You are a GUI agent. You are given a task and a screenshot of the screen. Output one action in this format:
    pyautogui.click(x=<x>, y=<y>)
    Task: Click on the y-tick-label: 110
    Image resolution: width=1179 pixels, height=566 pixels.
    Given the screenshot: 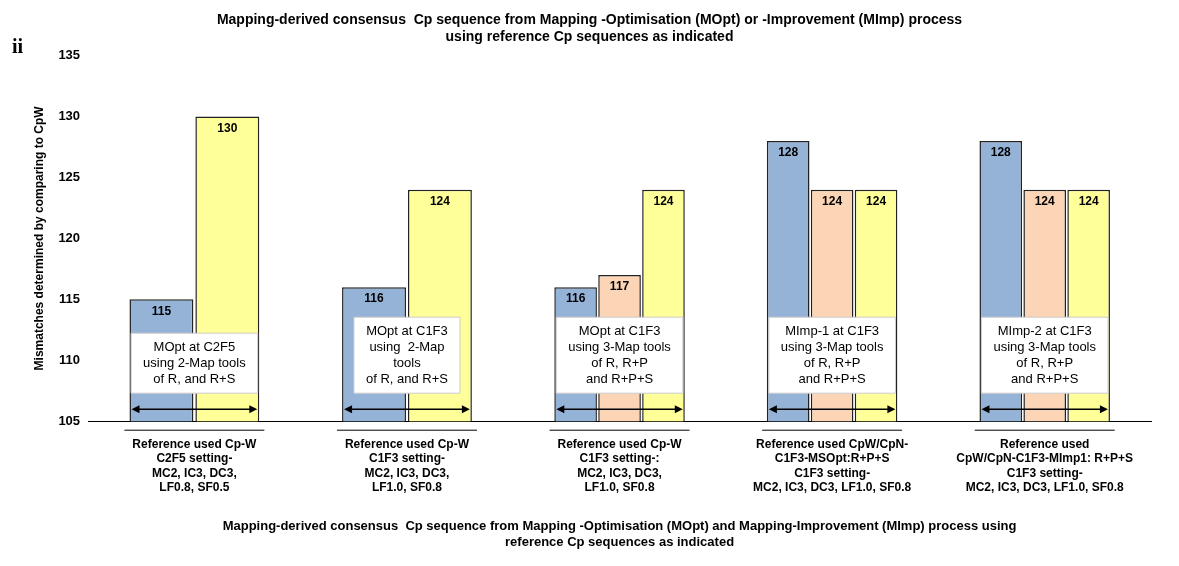 What is the action you would take?
    pyautogui.click(x=70, y=359)
    